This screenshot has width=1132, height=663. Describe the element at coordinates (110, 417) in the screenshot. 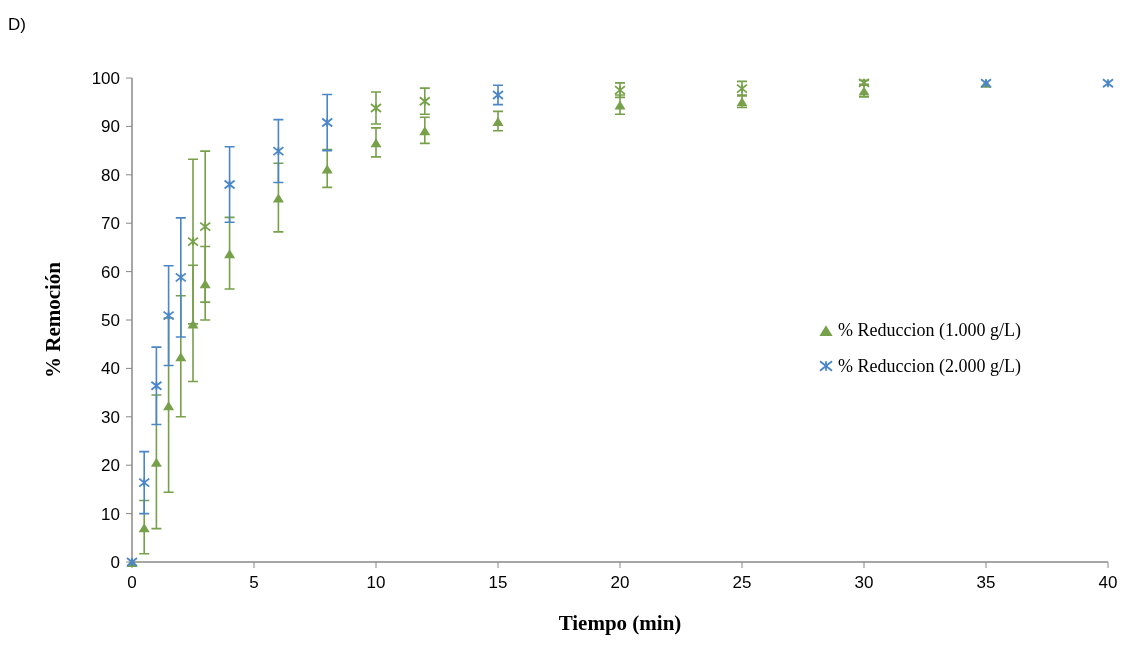

I see `y-tick-label: 30` at that location.